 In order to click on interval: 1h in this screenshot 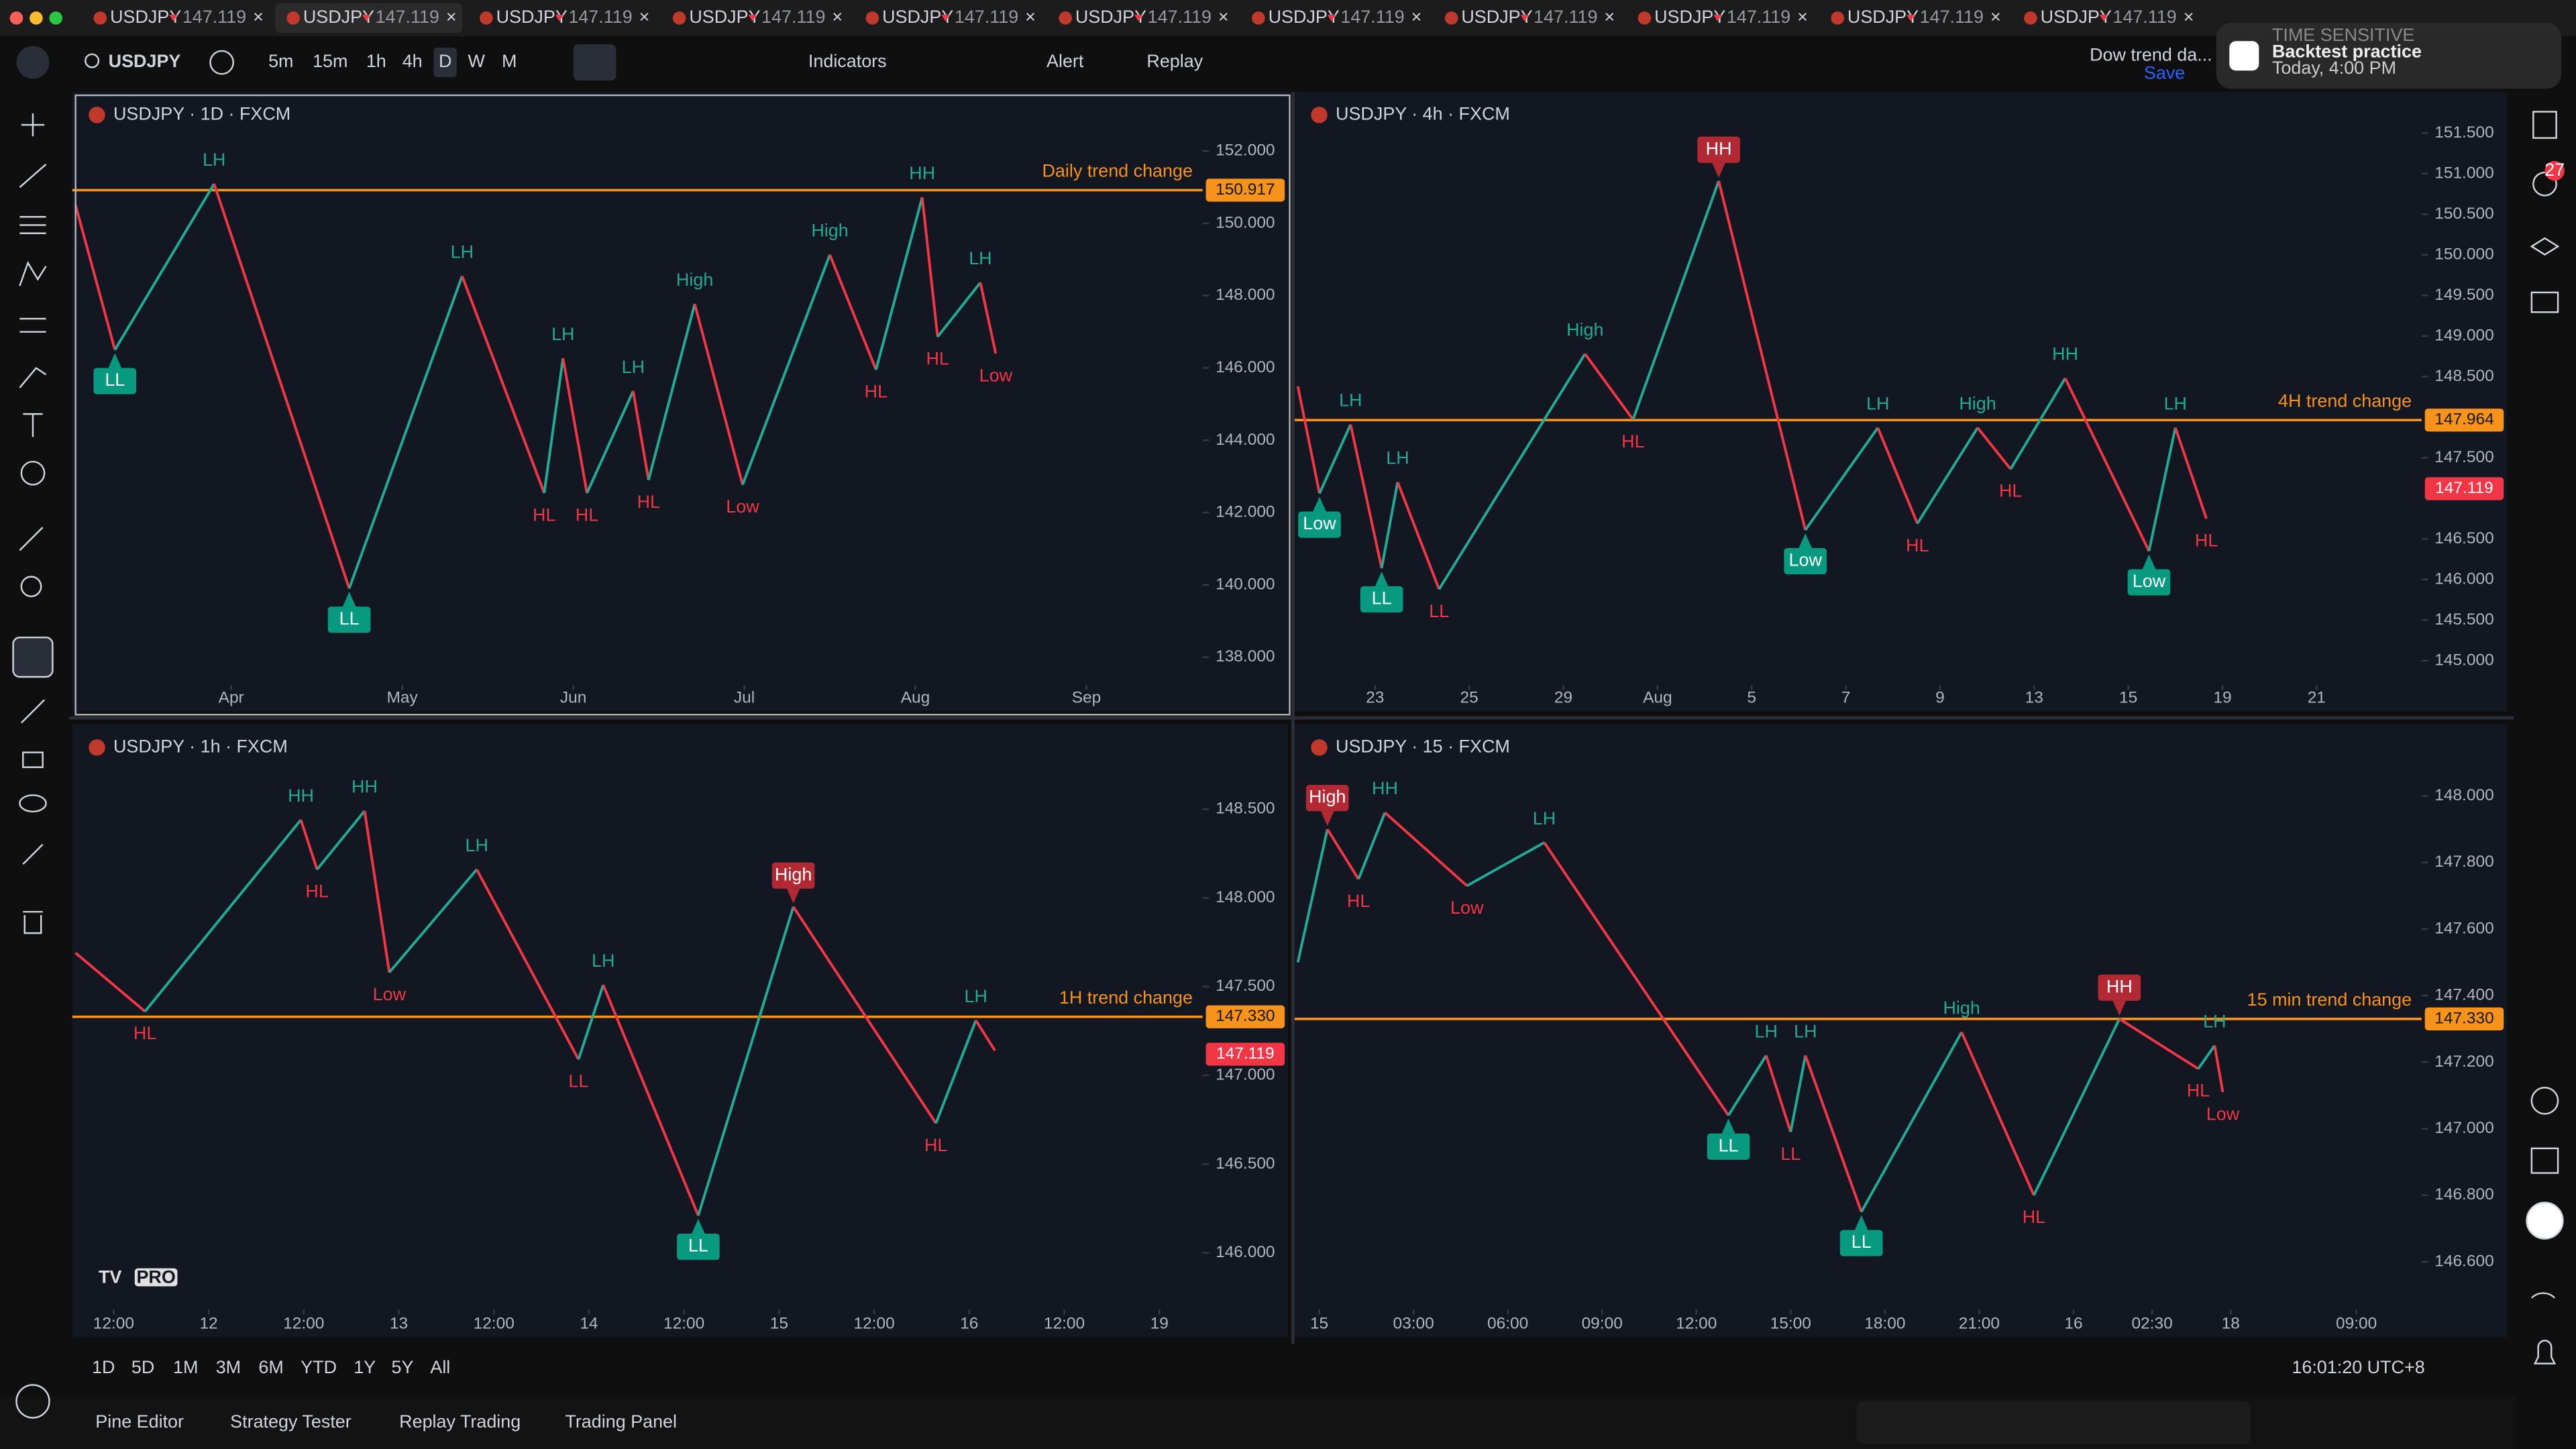, I will do `click(376, 61)`.